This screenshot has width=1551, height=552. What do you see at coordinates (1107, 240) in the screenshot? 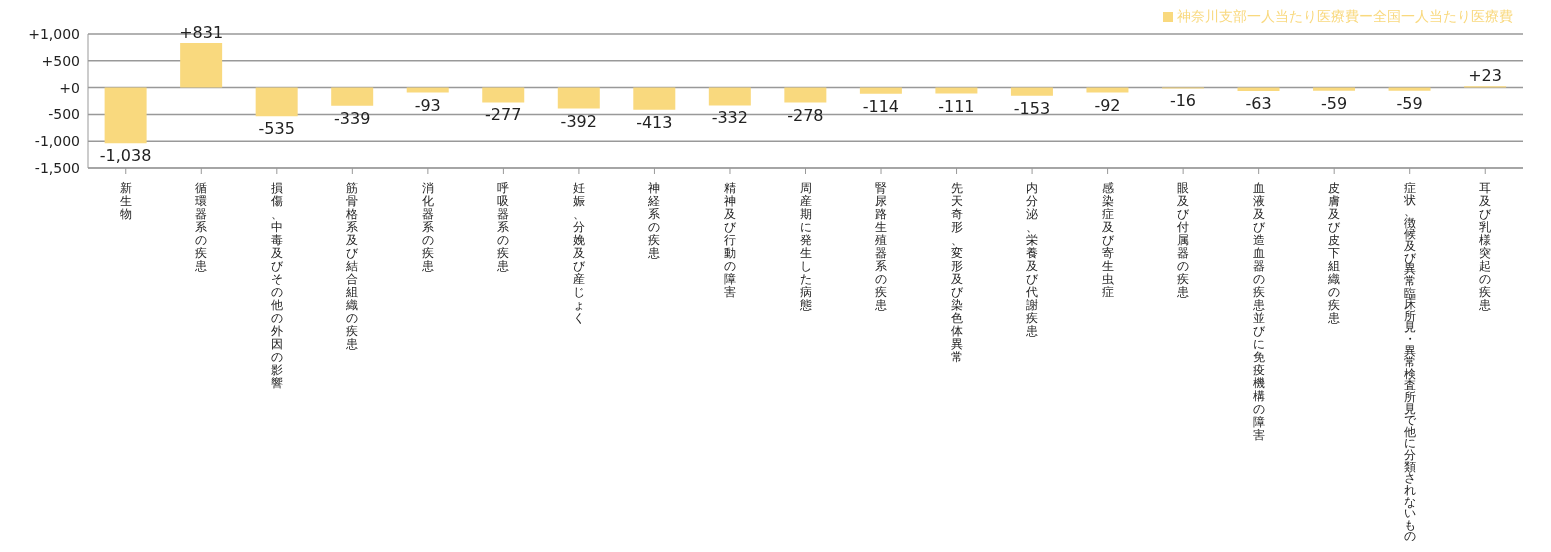
I see `category-label: 感染症及び寄生虫症` at bounding box center [1107, 240].